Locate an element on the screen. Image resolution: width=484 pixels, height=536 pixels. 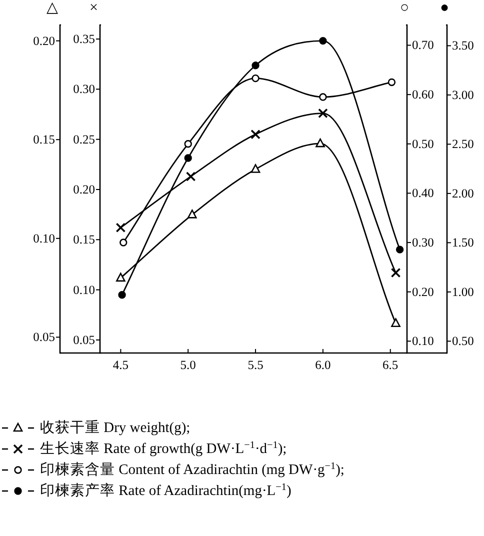
y-tick-label: 0.40 is located at coordinates (423, 193).